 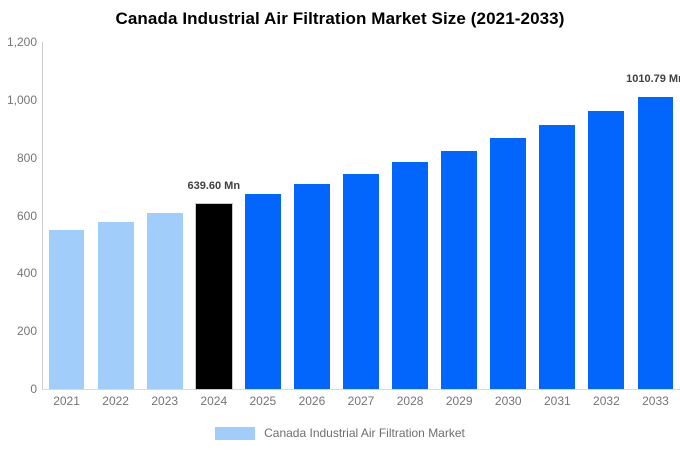 I want to click on x-tick-2027: 2027, so click(x=361, y=401).